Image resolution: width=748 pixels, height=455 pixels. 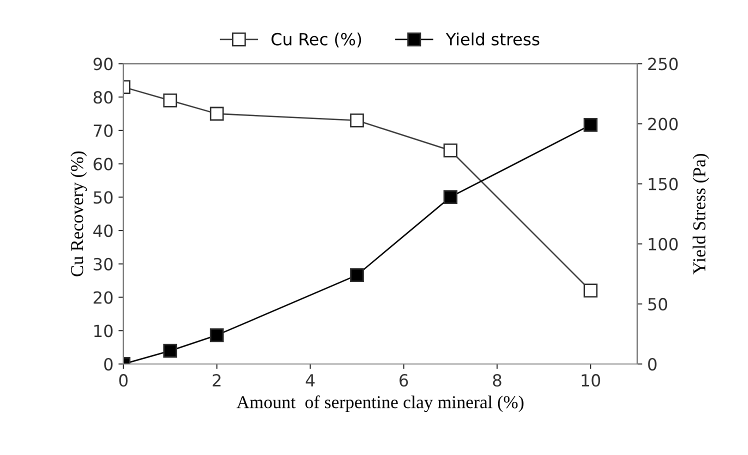 What do you see at coordinates (493, 39) in the screenshot?
I see `legend-label: Yield stress` at bounding box center [493, 39].